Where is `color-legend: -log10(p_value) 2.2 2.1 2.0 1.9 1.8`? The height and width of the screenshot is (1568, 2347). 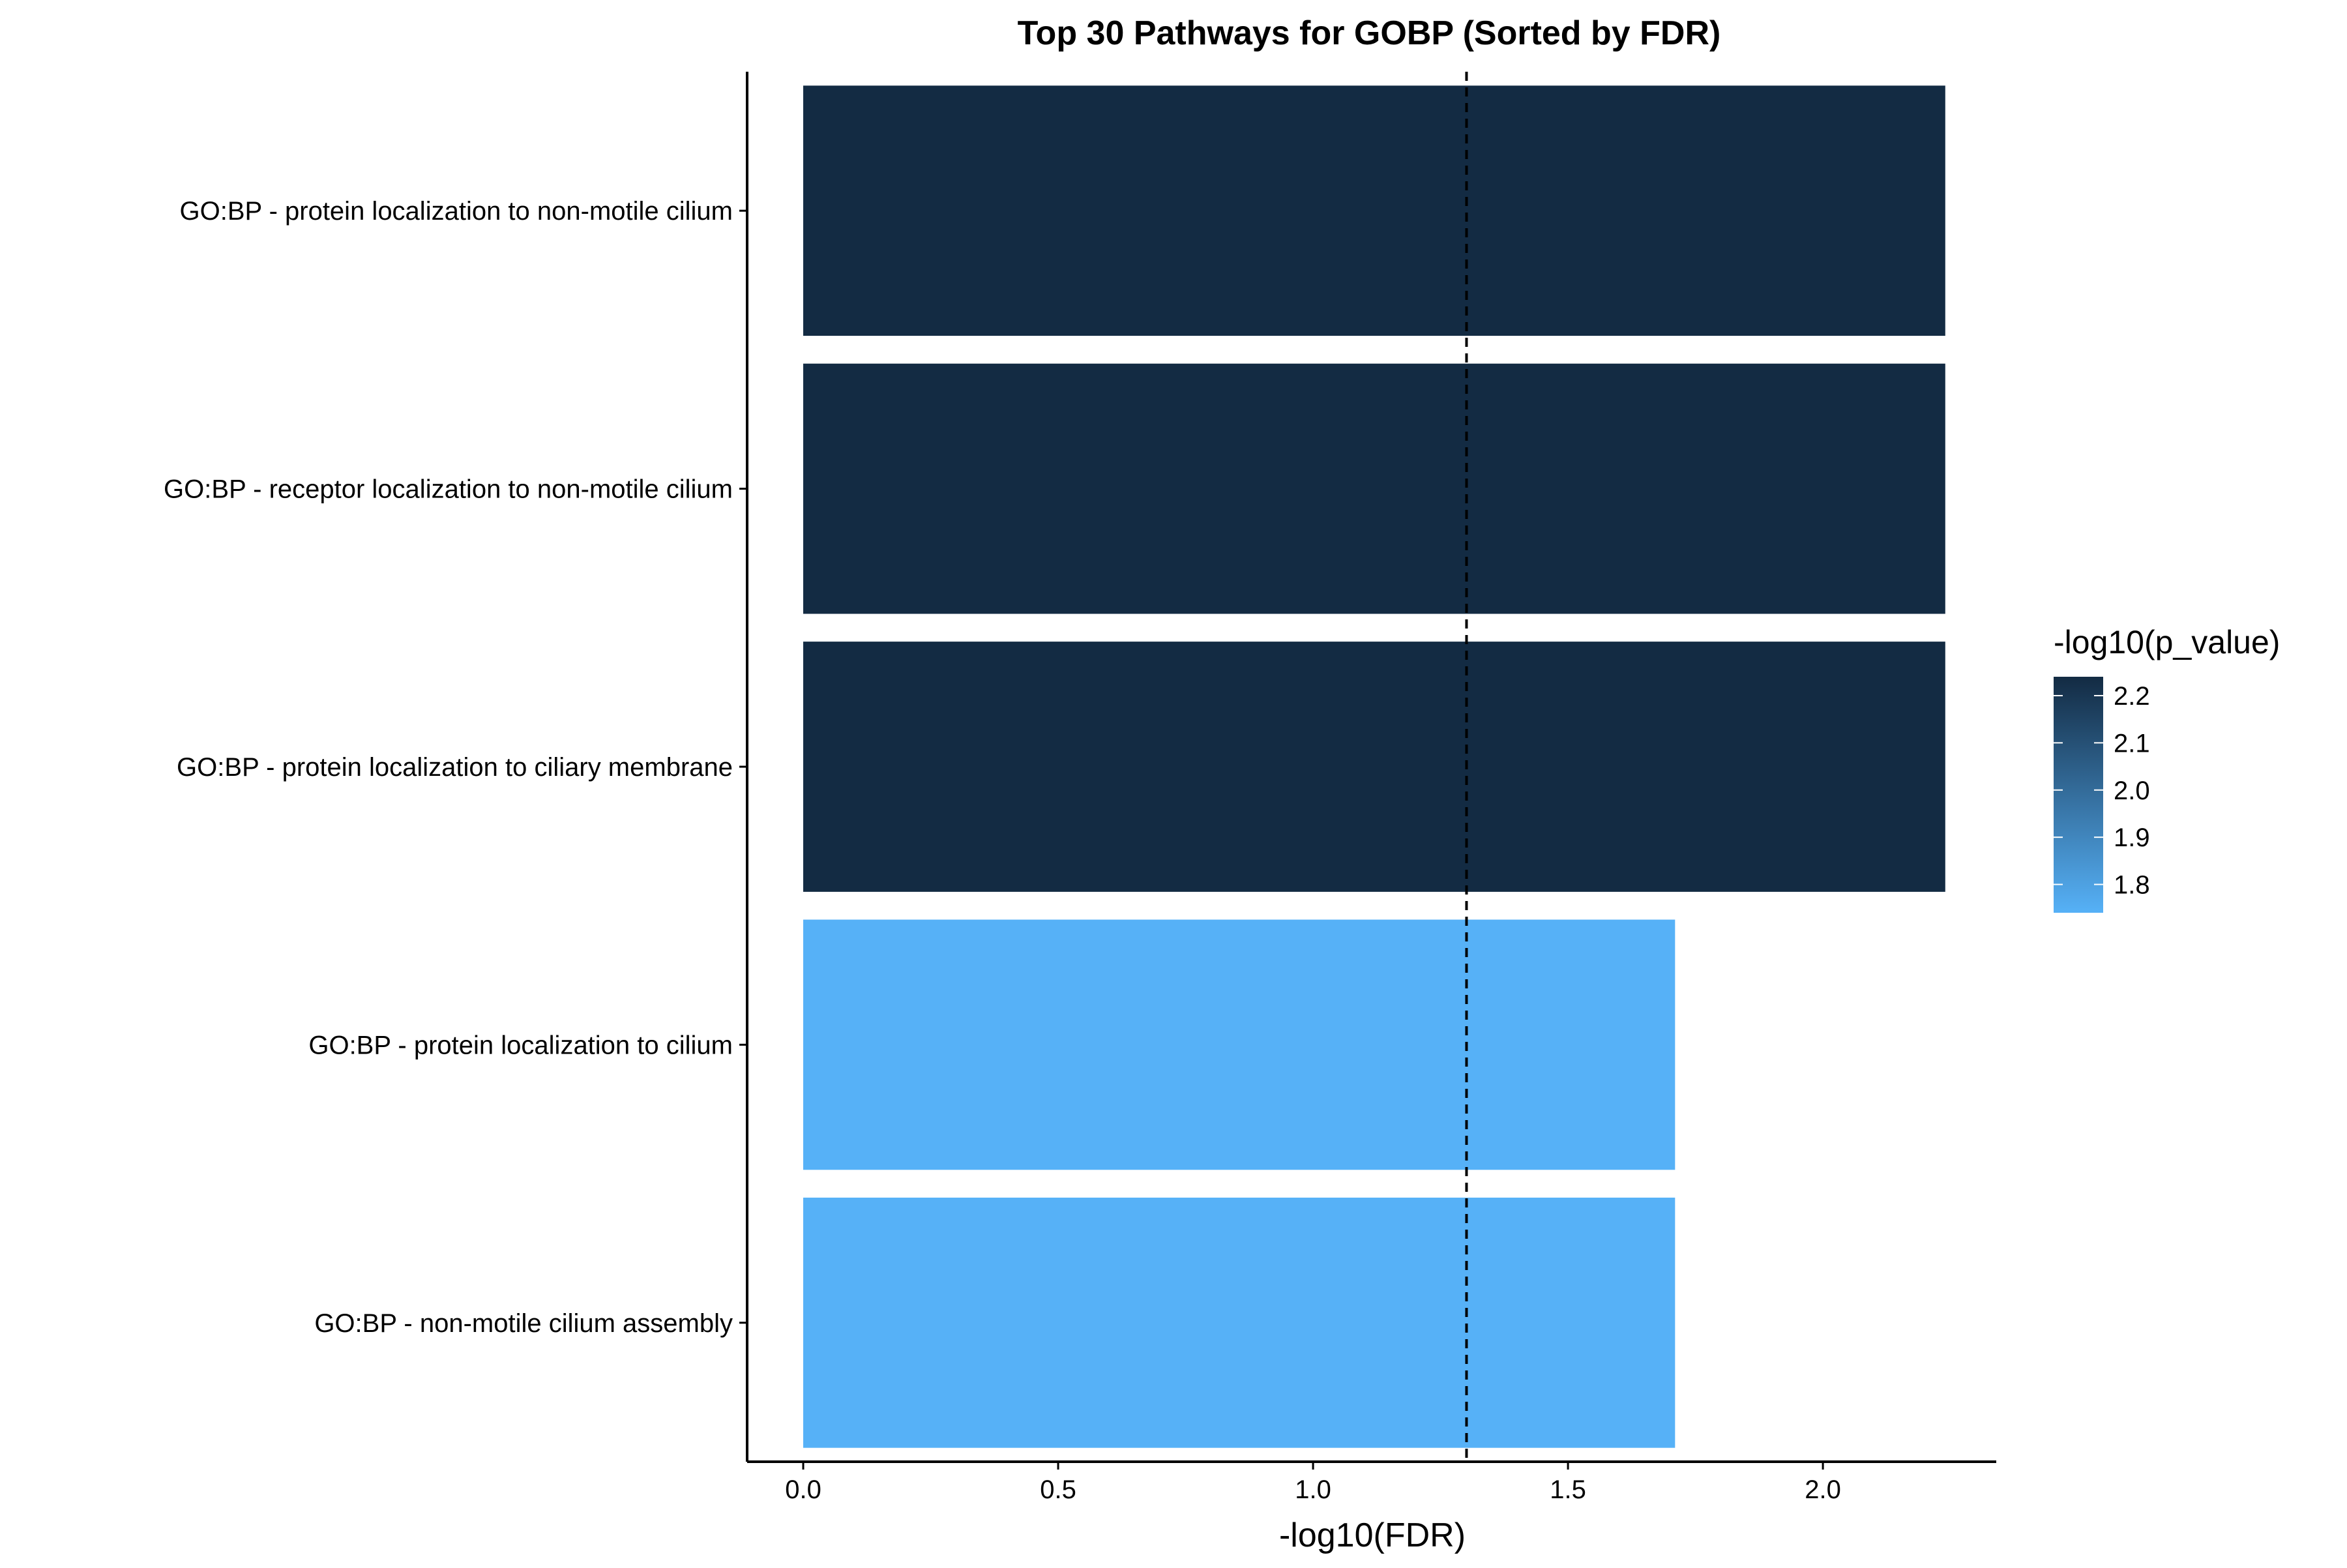 color-legend: -log10(p_value) 2.2 2.1 2.0 1.9 1.8 is located at coordinates (2167, 769).